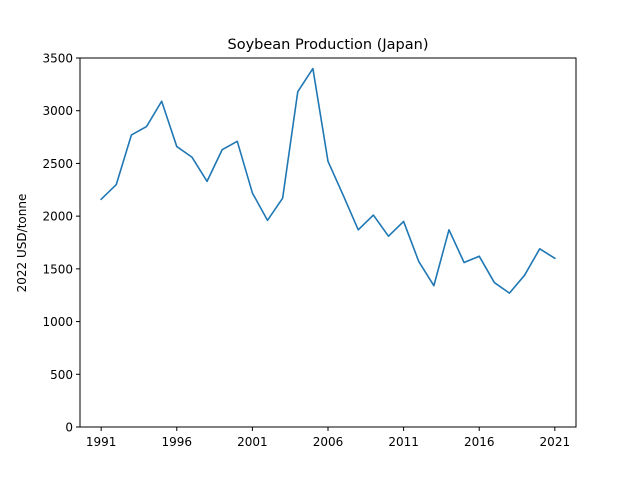 The height and width of the screenshot is (480, 640). Describe the element at coordinates (69, 428) in the screenshot. I see `y-tick-label: 0` at that location.